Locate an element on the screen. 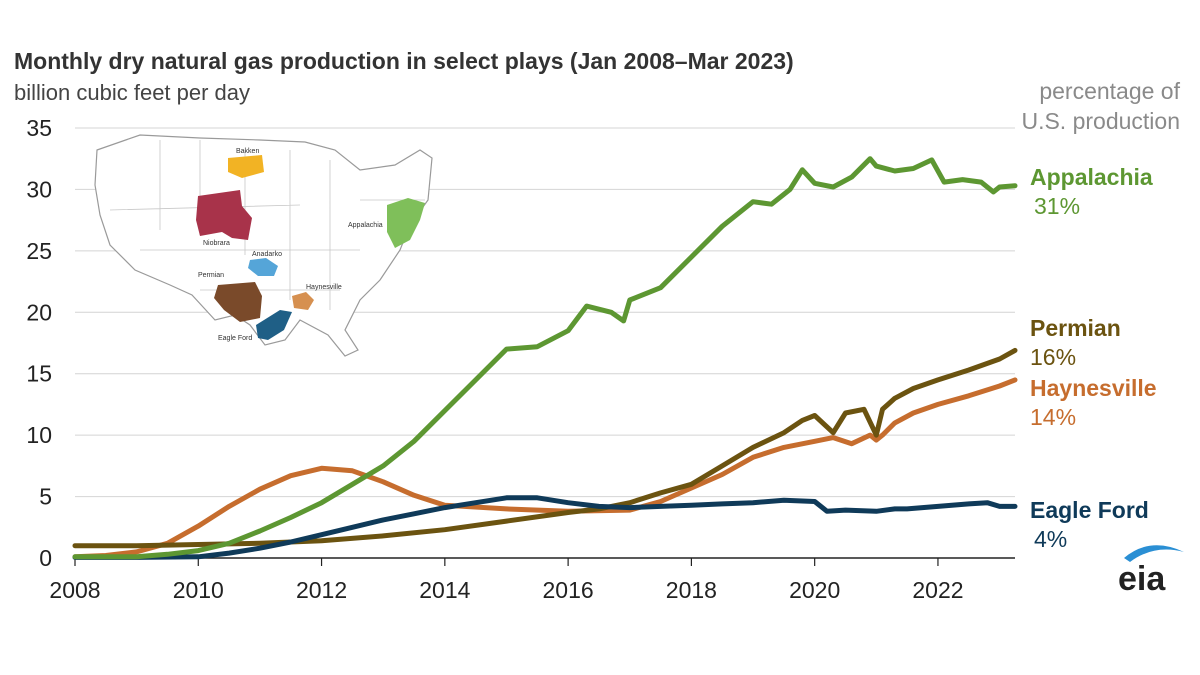  legend-permian: Permian 16% is located at coordinates (1075, 343).